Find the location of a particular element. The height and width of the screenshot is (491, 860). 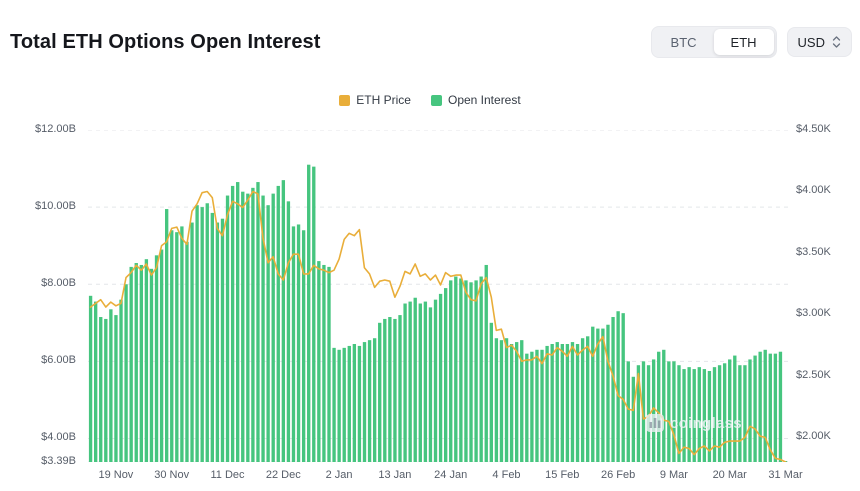

coin-toggle-btc: BTC is located at coordinates (684, 42).